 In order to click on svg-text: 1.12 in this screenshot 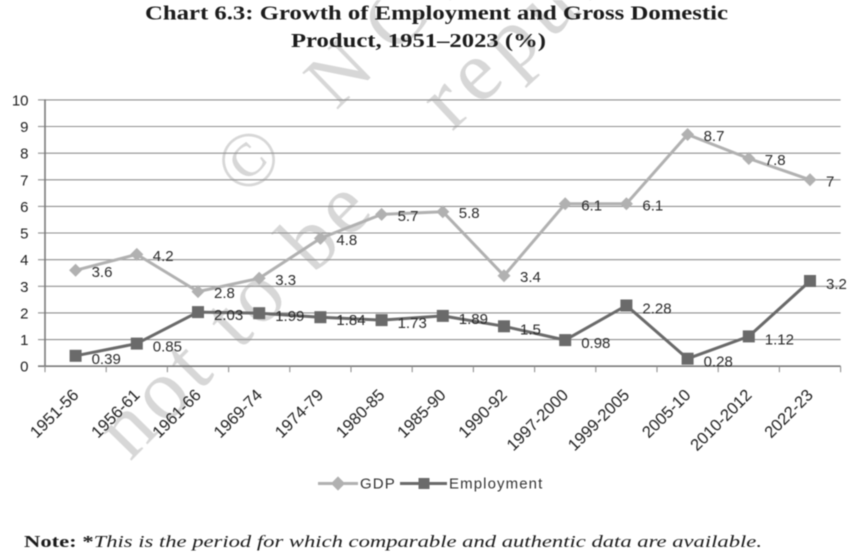, I will do `click(779, 339)`.